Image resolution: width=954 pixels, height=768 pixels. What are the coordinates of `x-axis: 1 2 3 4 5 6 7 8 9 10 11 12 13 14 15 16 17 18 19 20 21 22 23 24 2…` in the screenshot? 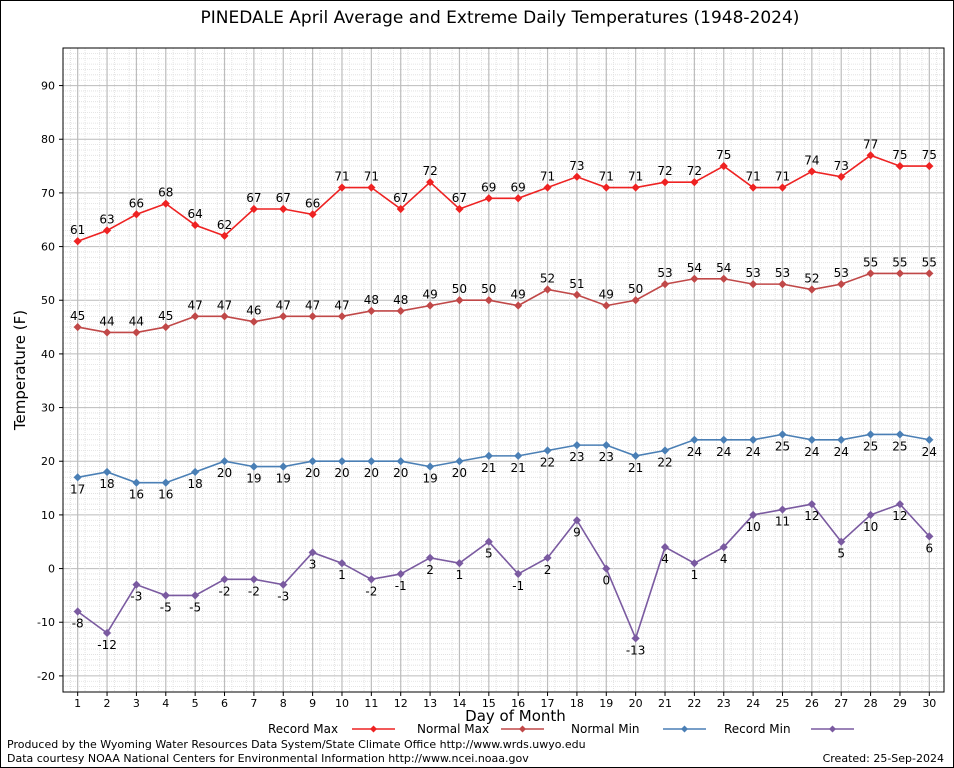 It's located at (505, 701).